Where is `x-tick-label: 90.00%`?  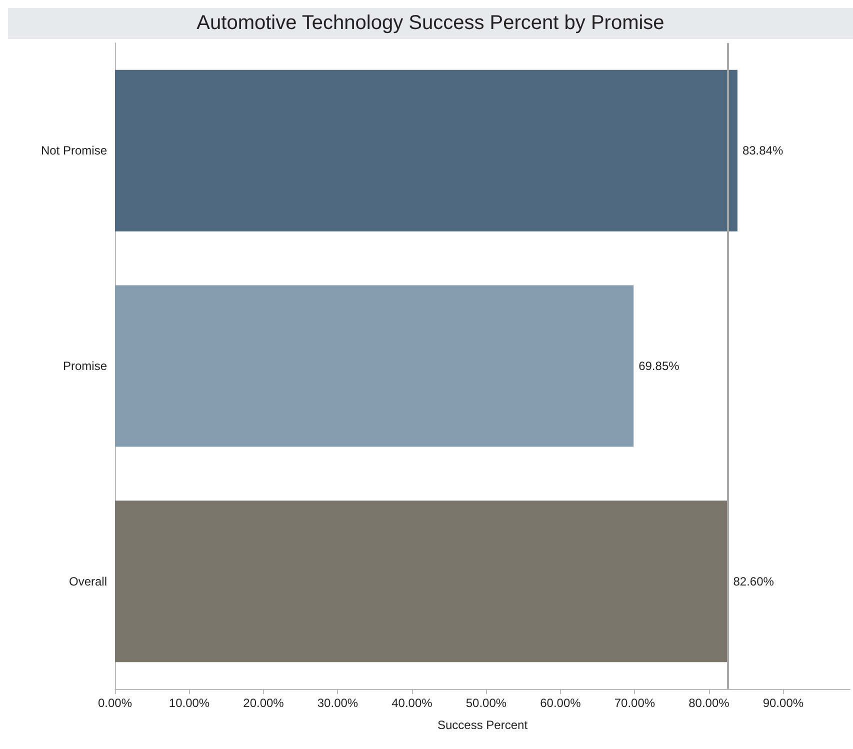 x-tick-label: 90.00% is located at coordinates (783, 703).